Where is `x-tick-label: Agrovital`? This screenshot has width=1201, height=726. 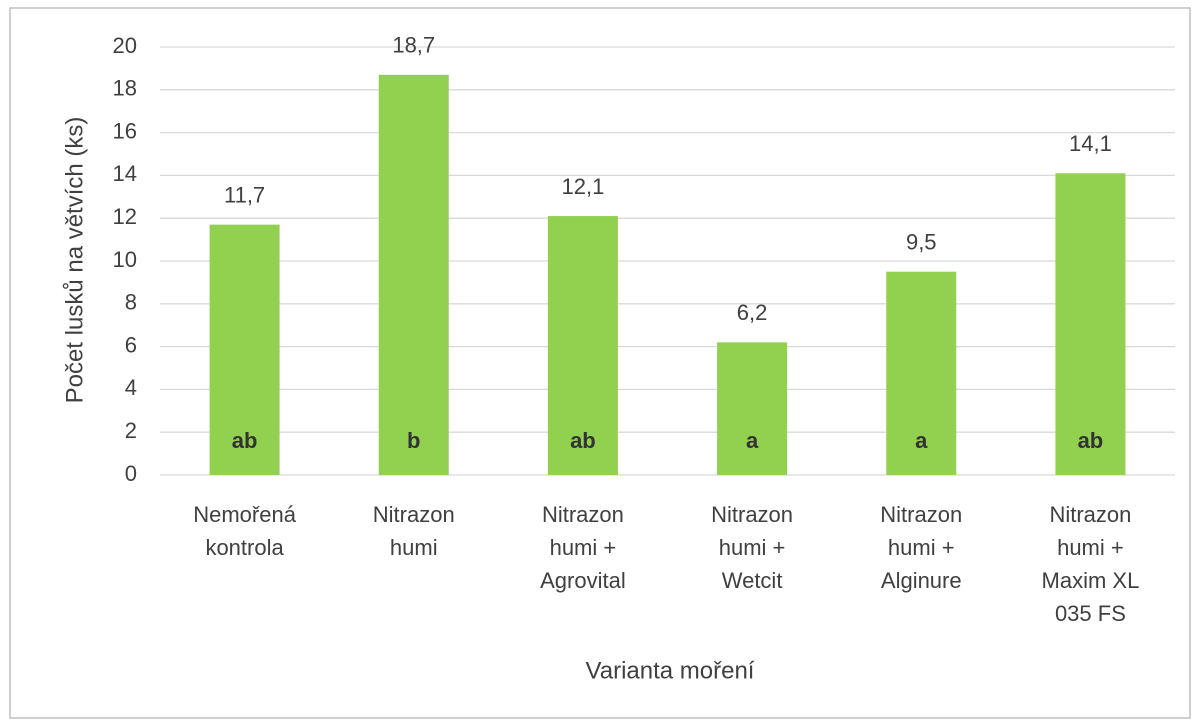 x-tick-label: Agrovital is located at coordinates (583, 580).